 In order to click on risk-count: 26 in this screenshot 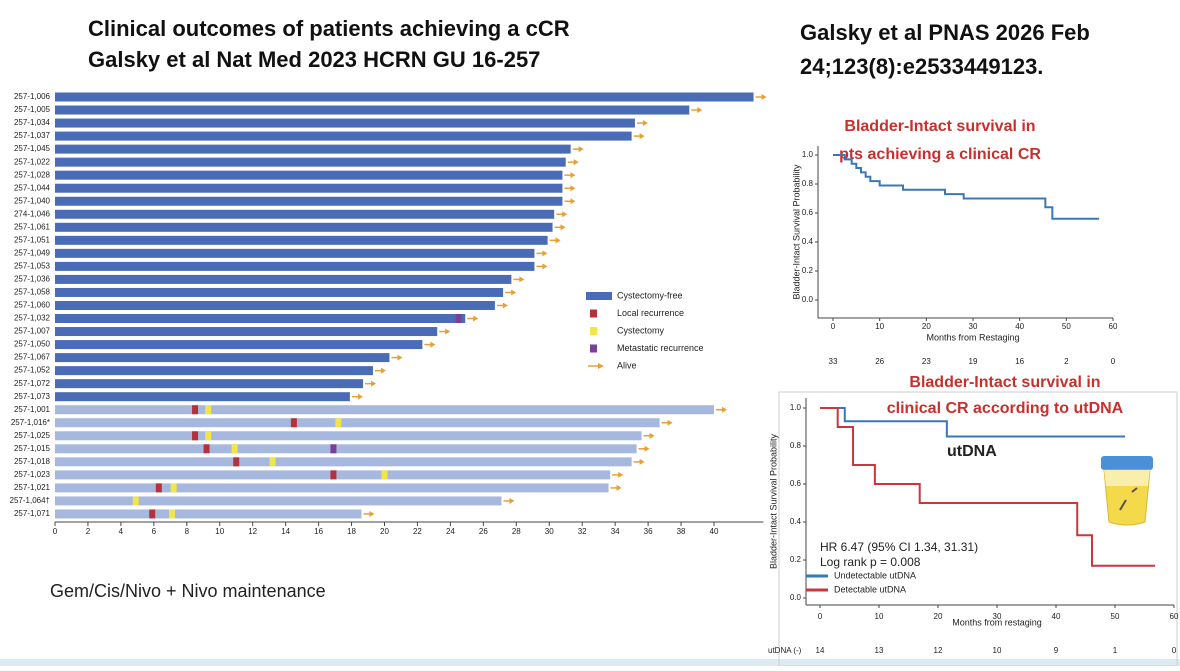, I will do `click(879, 361)`.